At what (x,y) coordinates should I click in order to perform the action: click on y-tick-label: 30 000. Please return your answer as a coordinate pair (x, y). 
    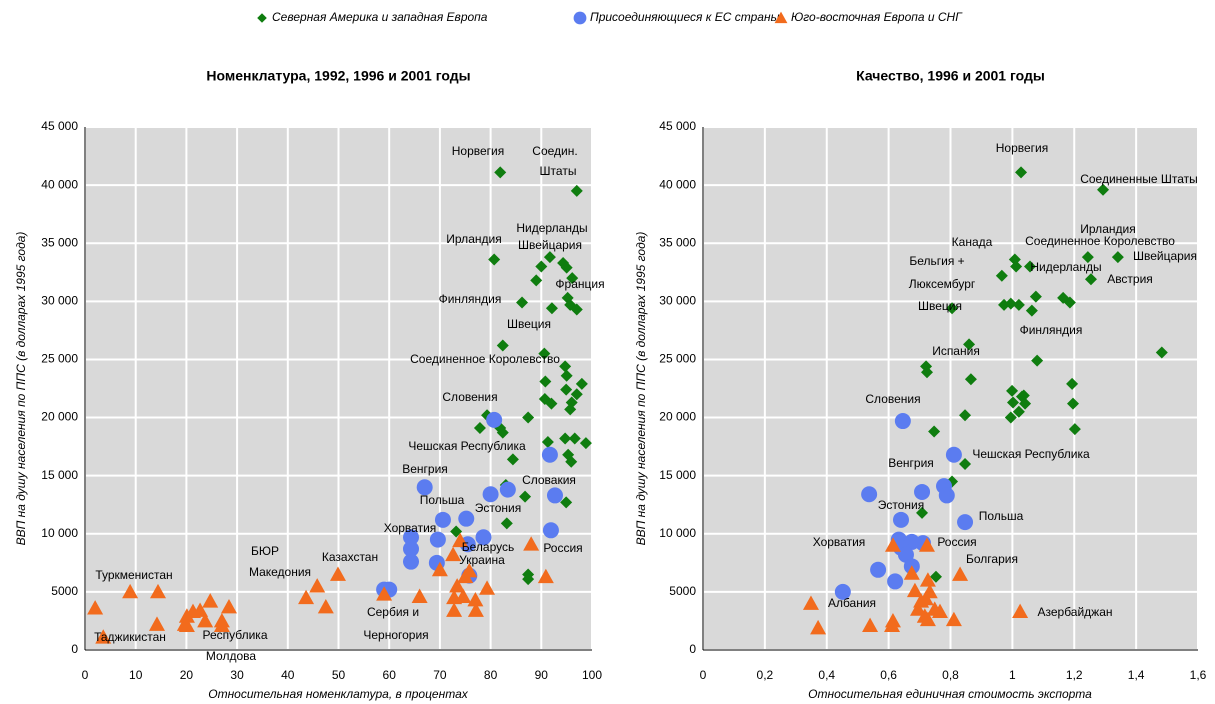
    Looking at the image, I should click on (59, 301).